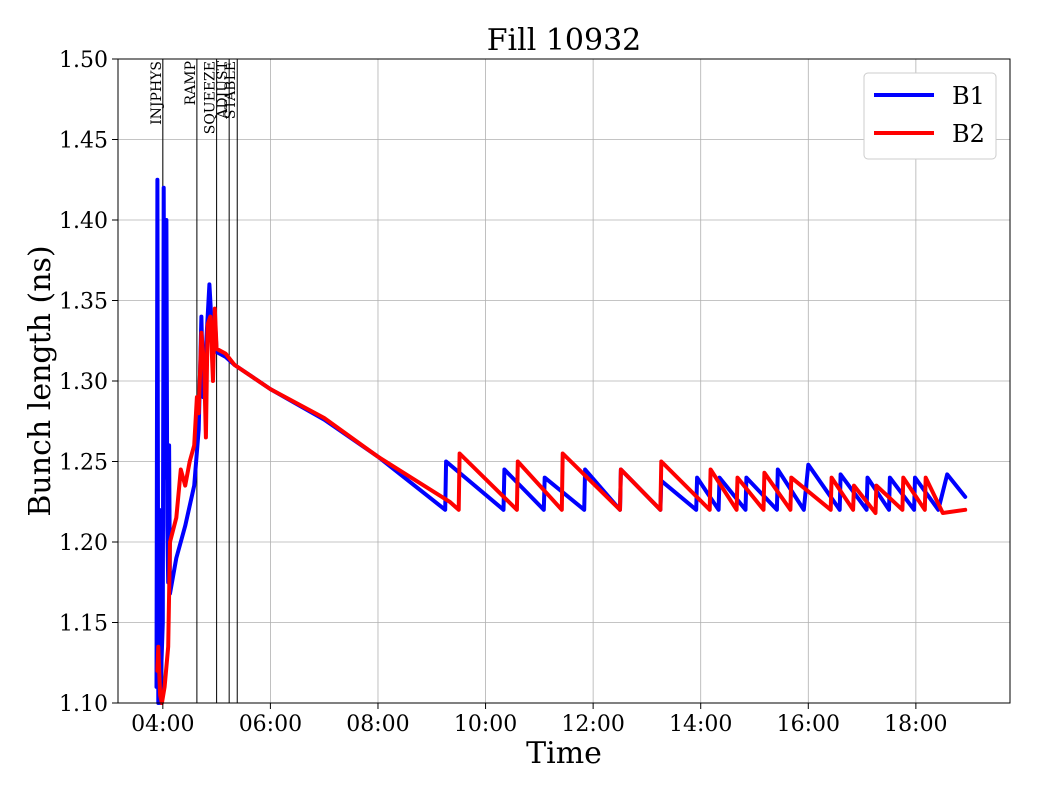 The width and height of the screenshot is (1040, 800). What do you see at coordinates (564, 40) in the screenshot?
I see `chart-title: Fill 10932` at bounding box center [564, 40].